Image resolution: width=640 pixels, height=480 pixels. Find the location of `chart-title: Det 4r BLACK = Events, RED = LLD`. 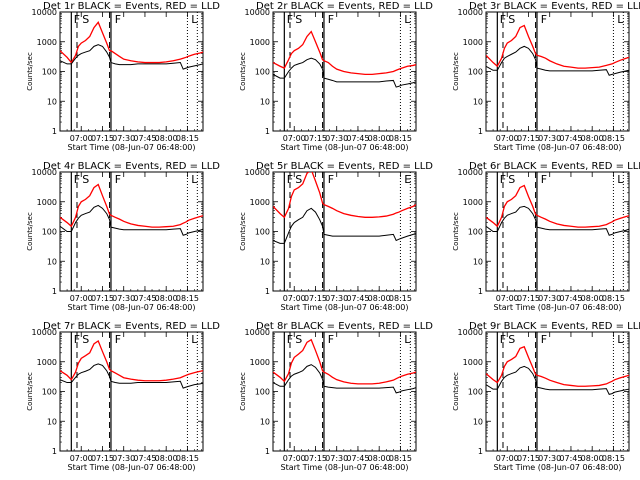

chart-title: Det 4r BLACK = Events, RED = LLD is located at coordinates (131, 166).